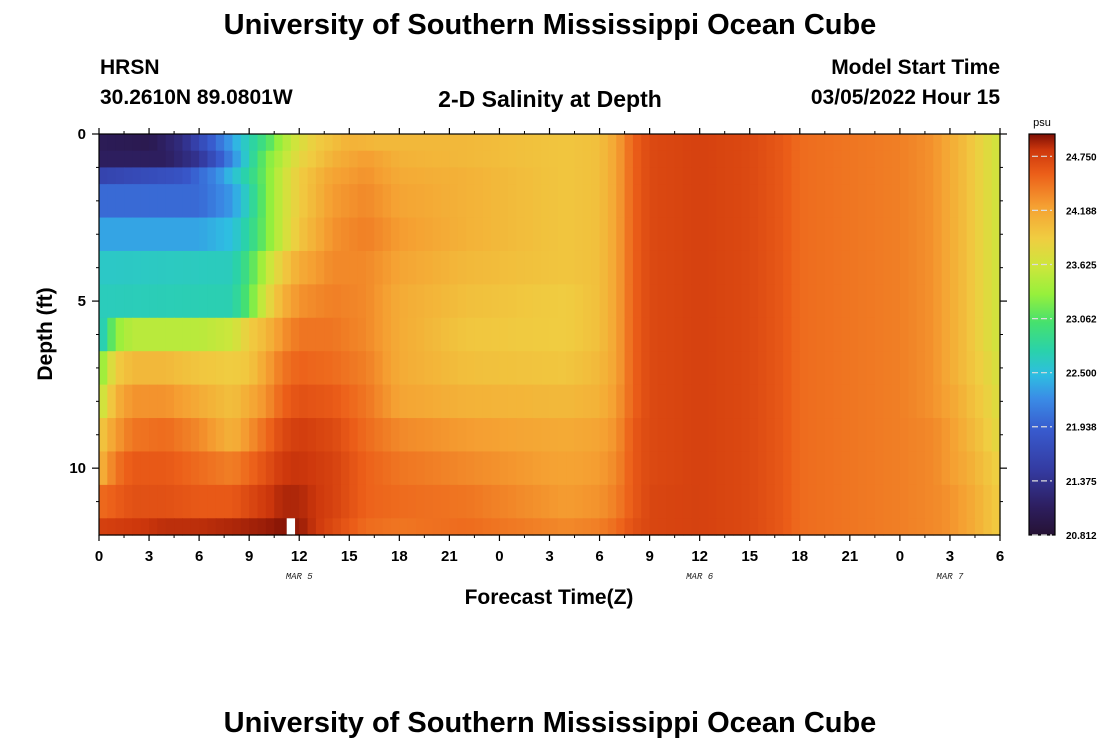 The height and width of the screenshot is (750, 1100). Describe the element at coordinates (82, 134) in the screenshot. I see `y-tick-label: 0` at that location.